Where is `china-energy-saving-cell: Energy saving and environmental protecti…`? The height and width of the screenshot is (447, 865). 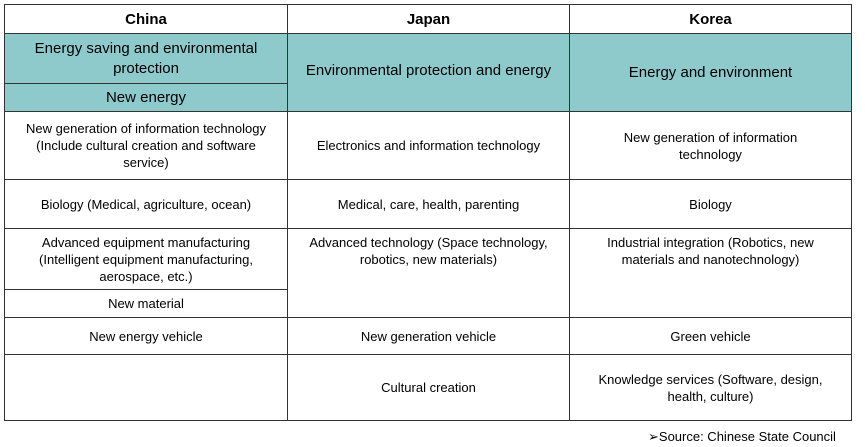 china-energy-saving-cell: Energy saving and environmental protecti… is located at coordinates (146, 58).